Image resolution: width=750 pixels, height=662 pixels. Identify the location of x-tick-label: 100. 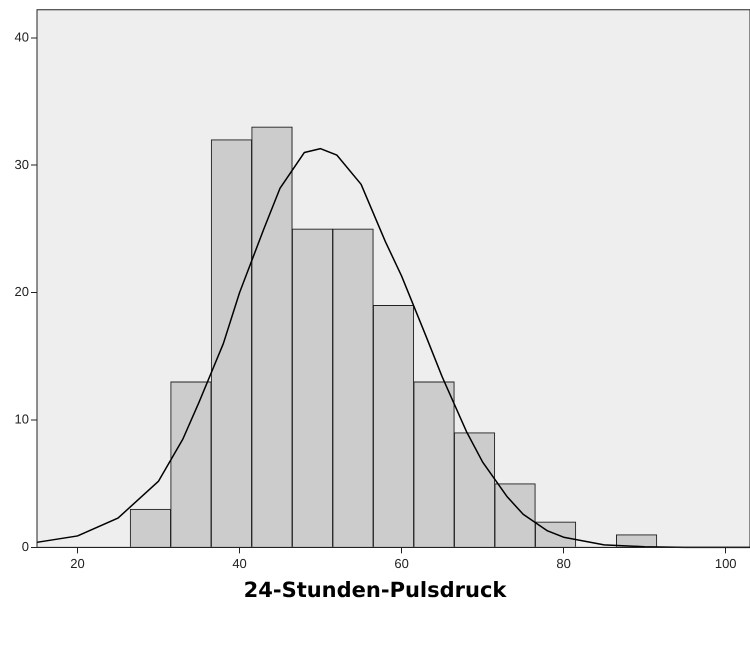
(725, 563).